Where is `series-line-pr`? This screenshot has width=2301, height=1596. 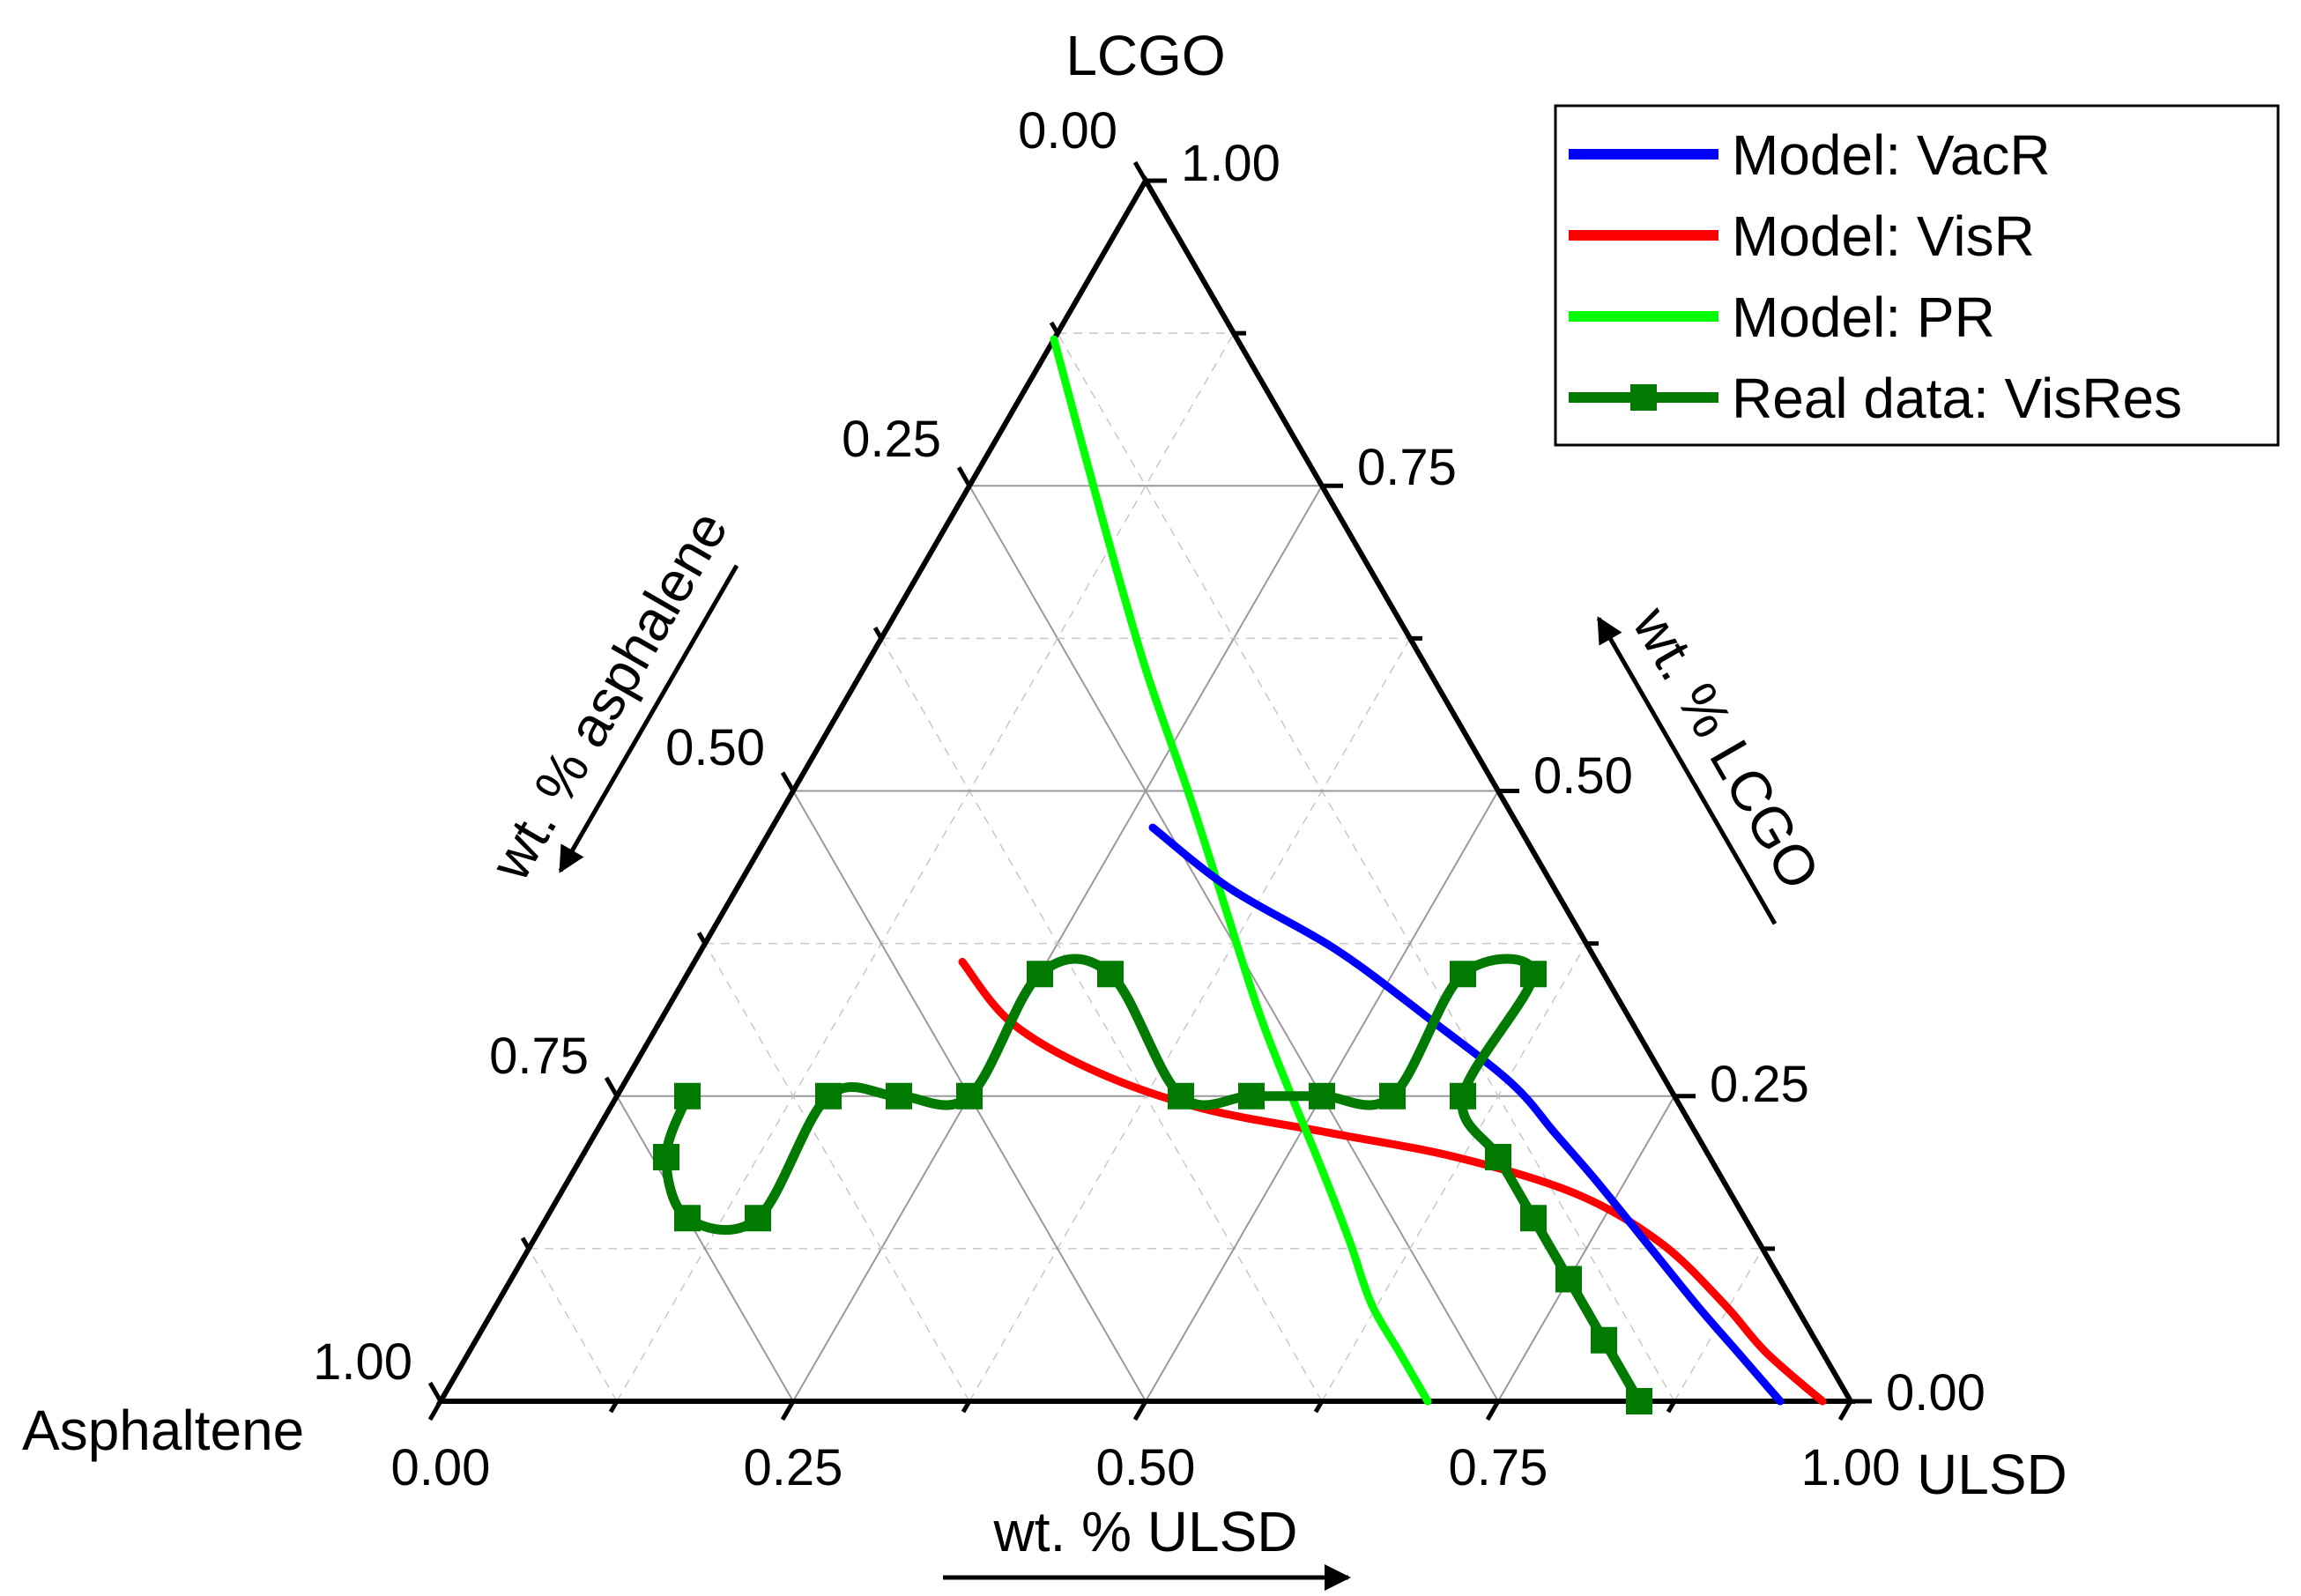
series-line-pr is located at coordinates (1241, 870).